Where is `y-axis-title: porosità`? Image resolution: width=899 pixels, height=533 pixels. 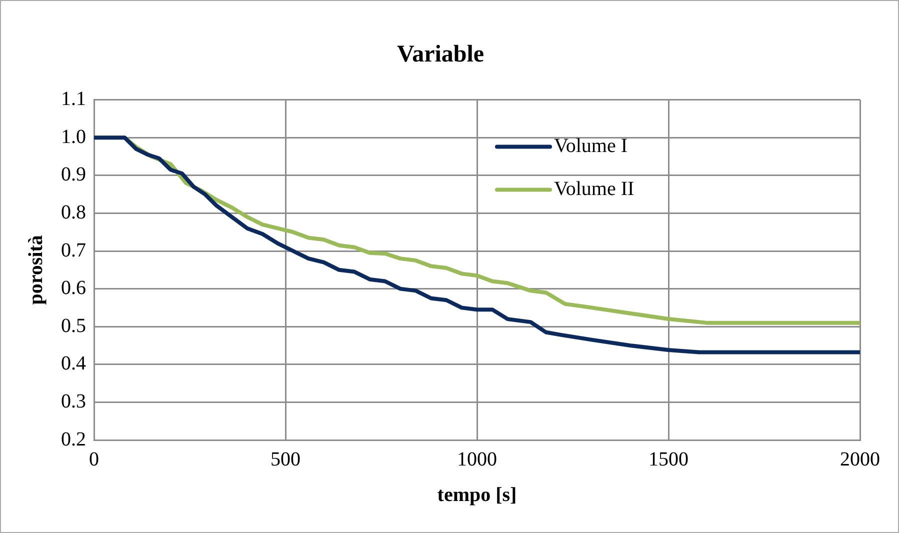 y-axis-title: porosità is located at coordinates (36, 270).